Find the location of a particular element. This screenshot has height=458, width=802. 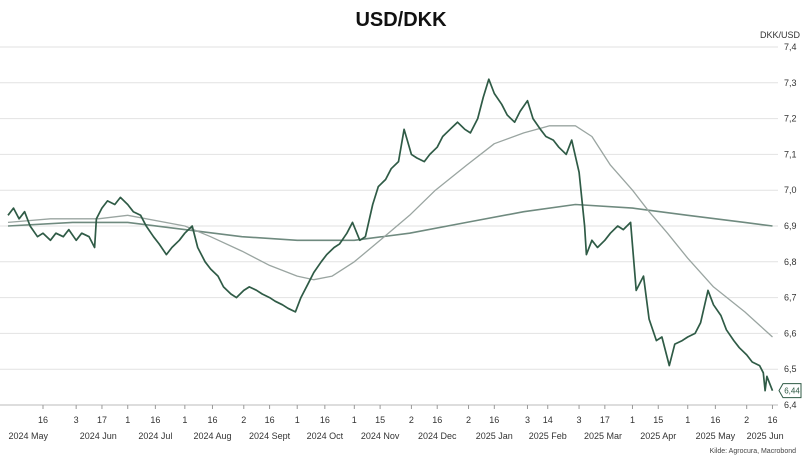

last-value-label: 6,44 is located at coordinates (792, 391).